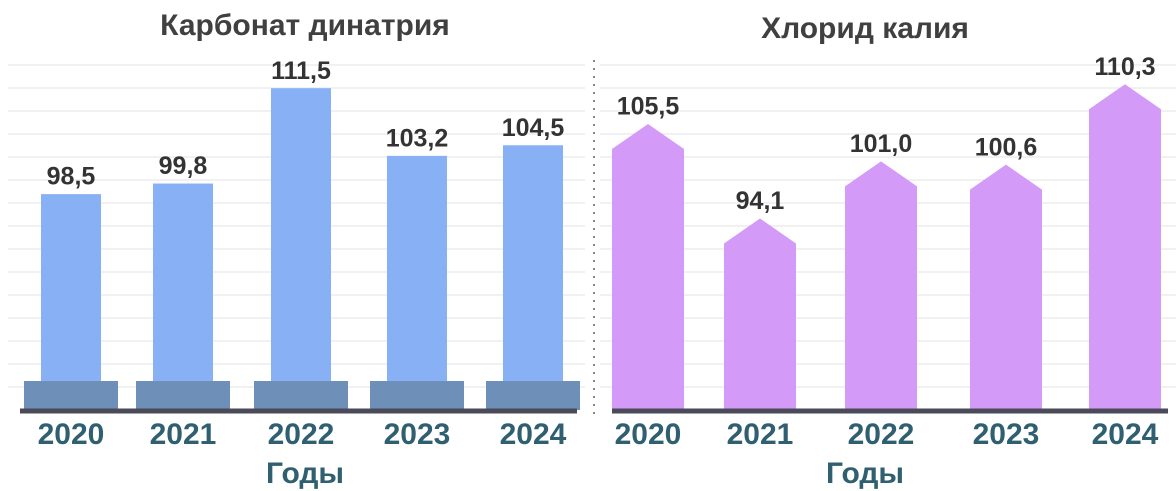 This screenshot has height=491, width=1176. I want to click on value-label: 100,6, so click(1006, 147).